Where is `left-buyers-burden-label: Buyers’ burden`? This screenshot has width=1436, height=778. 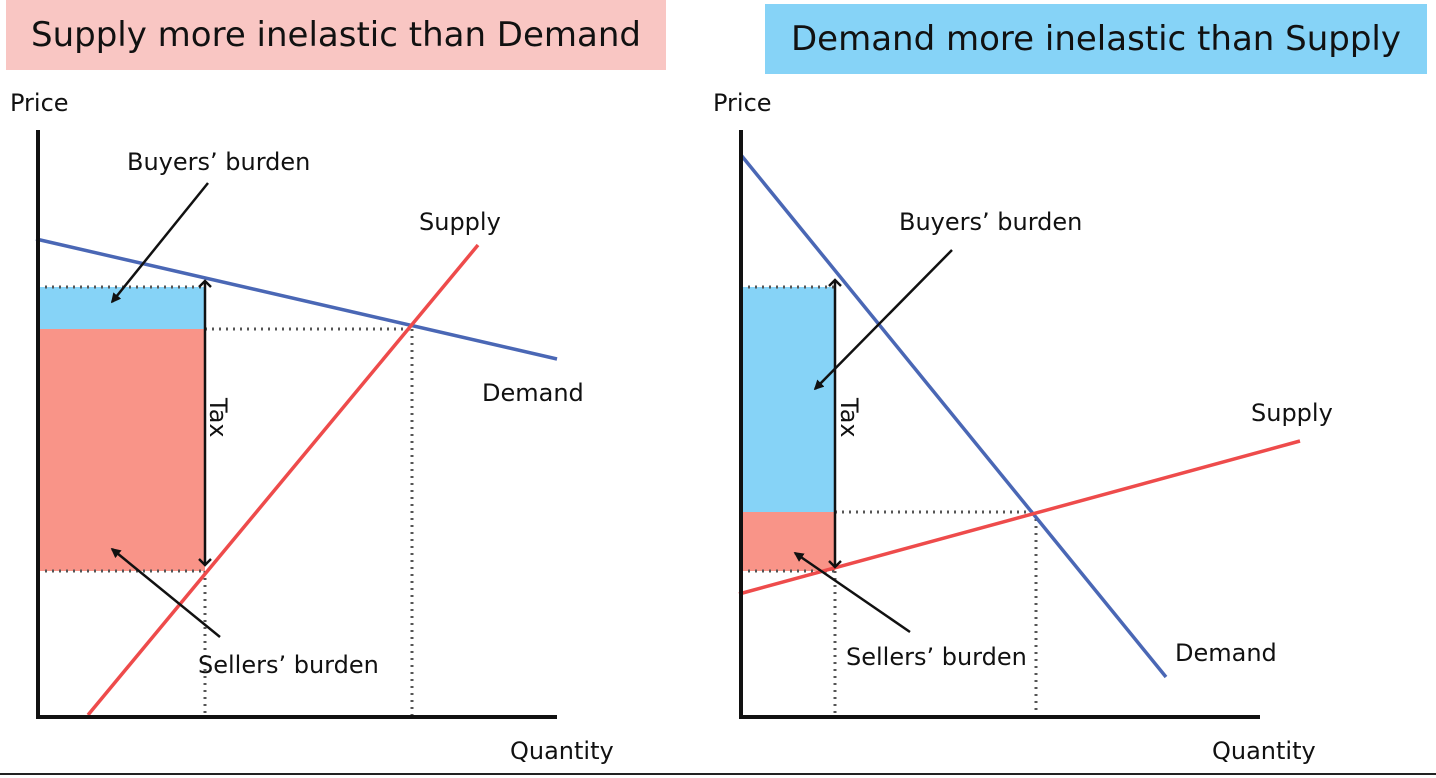 left-buyers-burden-label: Buyers’ burden is located at coordinates (218, 162).